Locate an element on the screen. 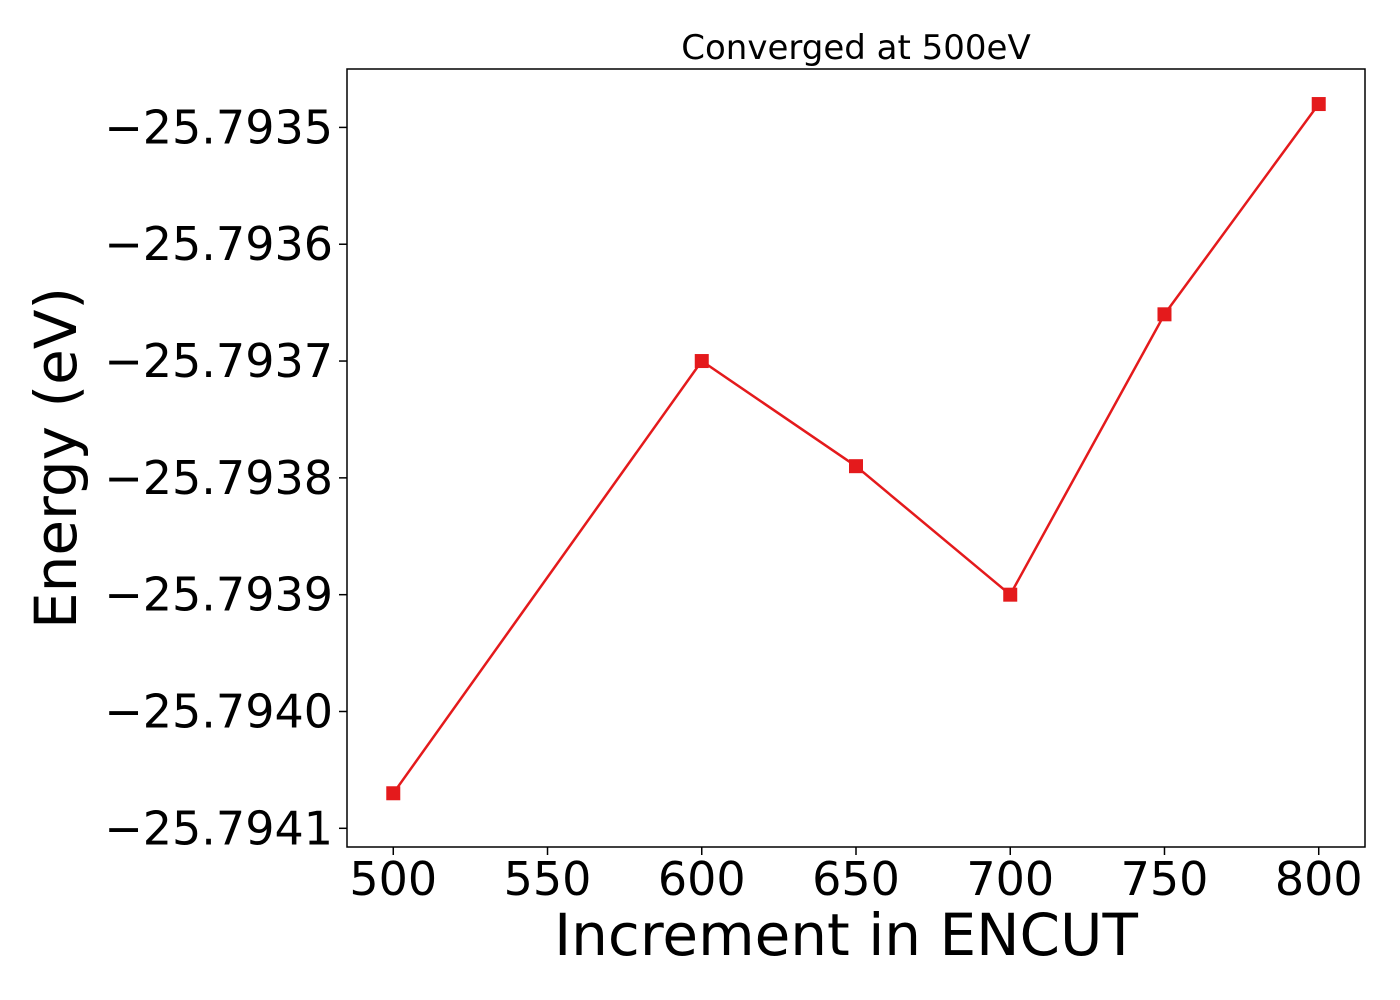 The image size is (1400, 1000). y-tick-label: −25.7935 is located at coordinates (218, 127).